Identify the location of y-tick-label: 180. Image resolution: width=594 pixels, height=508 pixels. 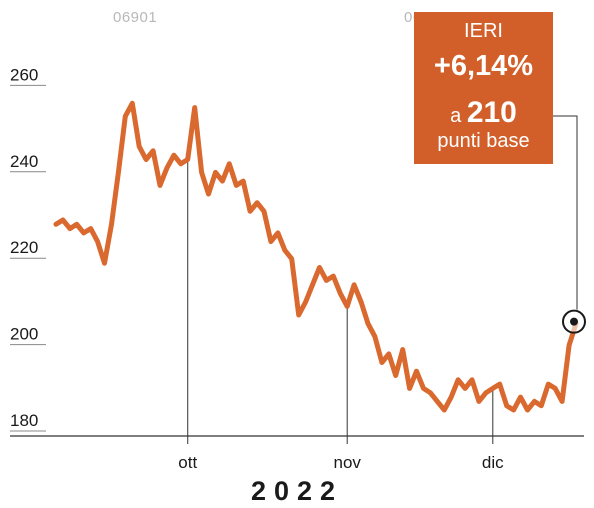
(24, 420).